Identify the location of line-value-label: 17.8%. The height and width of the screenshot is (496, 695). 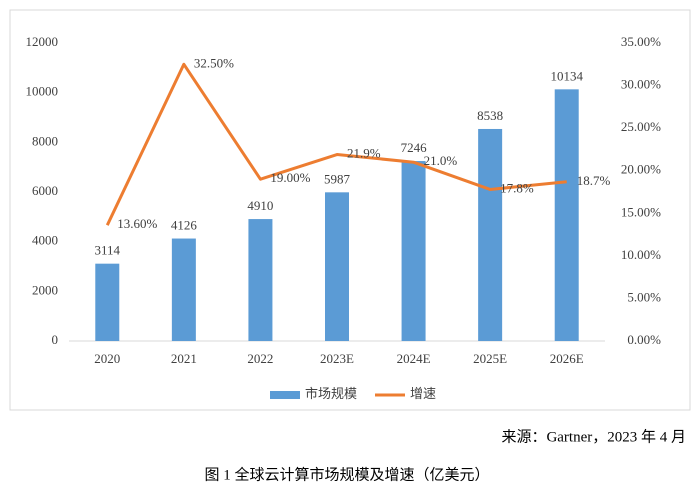
(517, 187).